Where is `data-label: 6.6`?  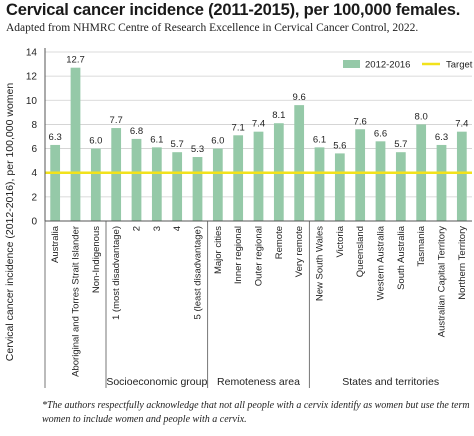
data-label: 6.6 is located at coordinates (380, 133).